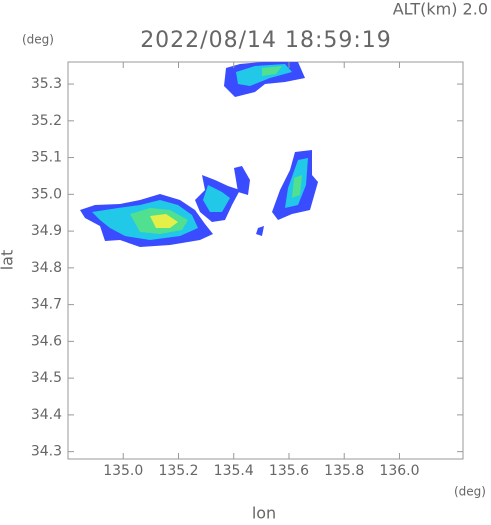 The width and height of the screenshot is (491, 525). Describe the element at coordinates (46, 194) in the screenshot. I see `y-tick-label: 35.0` at that location.